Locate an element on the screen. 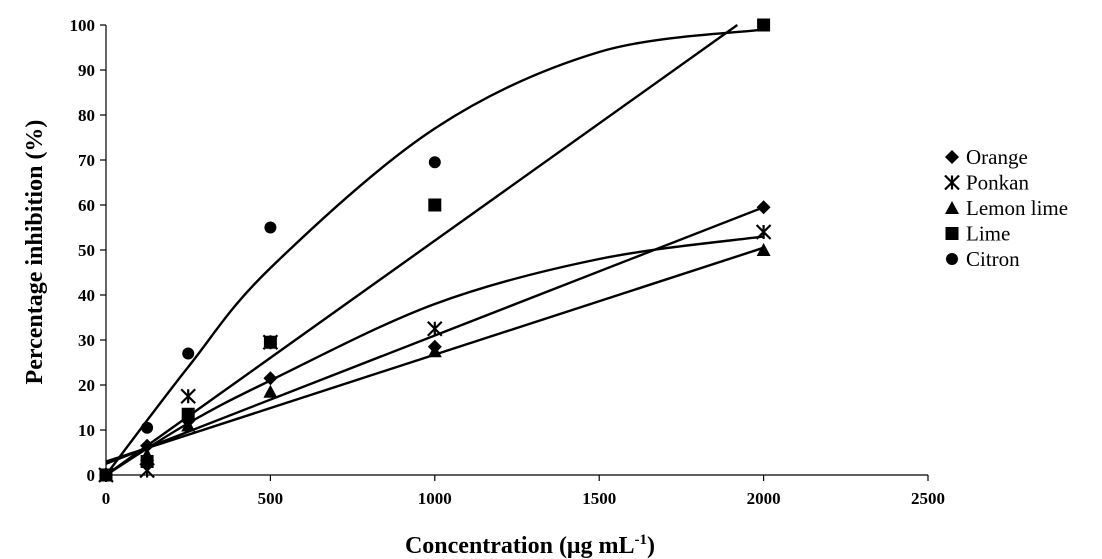 Image resolution: width=1102 pixels, height=559 pixels. x-tick-label: 0 is located at coordinates (106, 498).